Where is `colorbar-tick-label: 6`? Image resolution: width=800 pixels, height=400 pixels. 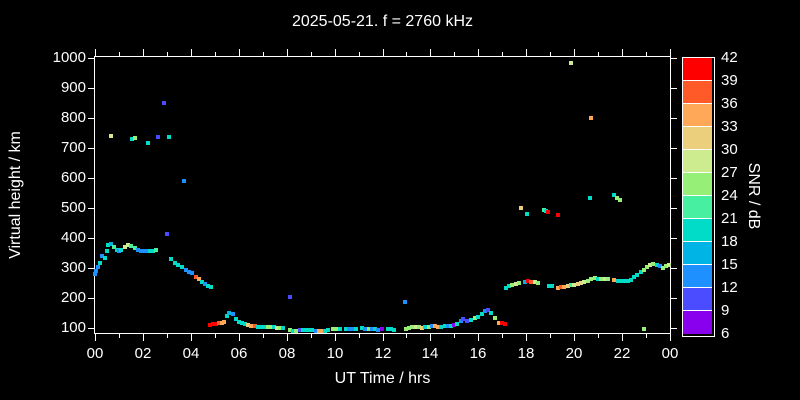
colorbar-tick-label: 6 is located at coordinates (725, 333).